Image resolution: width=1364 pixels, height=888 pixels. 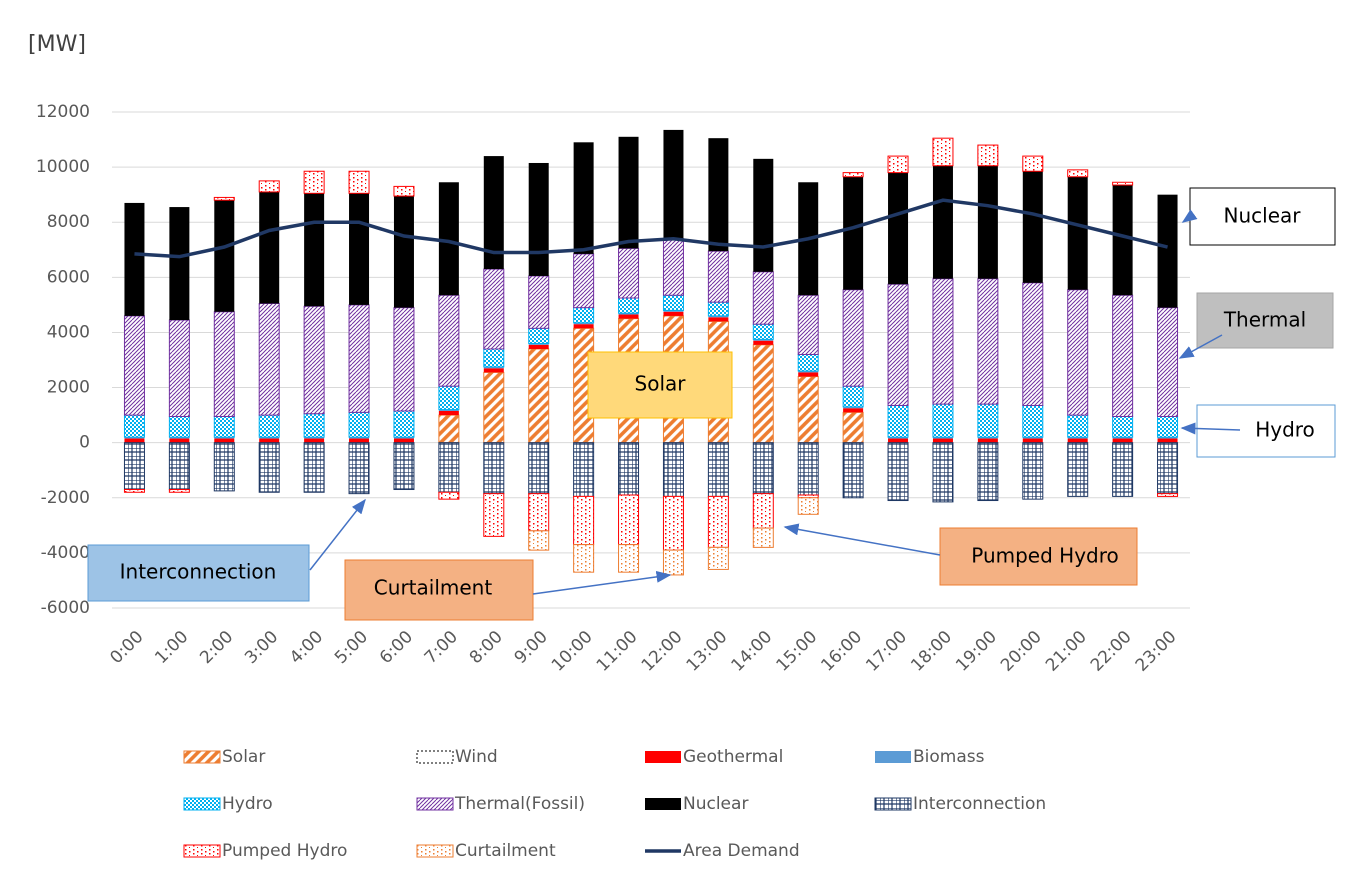 What do you see at coordinates (949, 757) in the screenshot?
I see `legend-label: Biomass` at bounding box center [949, 757].